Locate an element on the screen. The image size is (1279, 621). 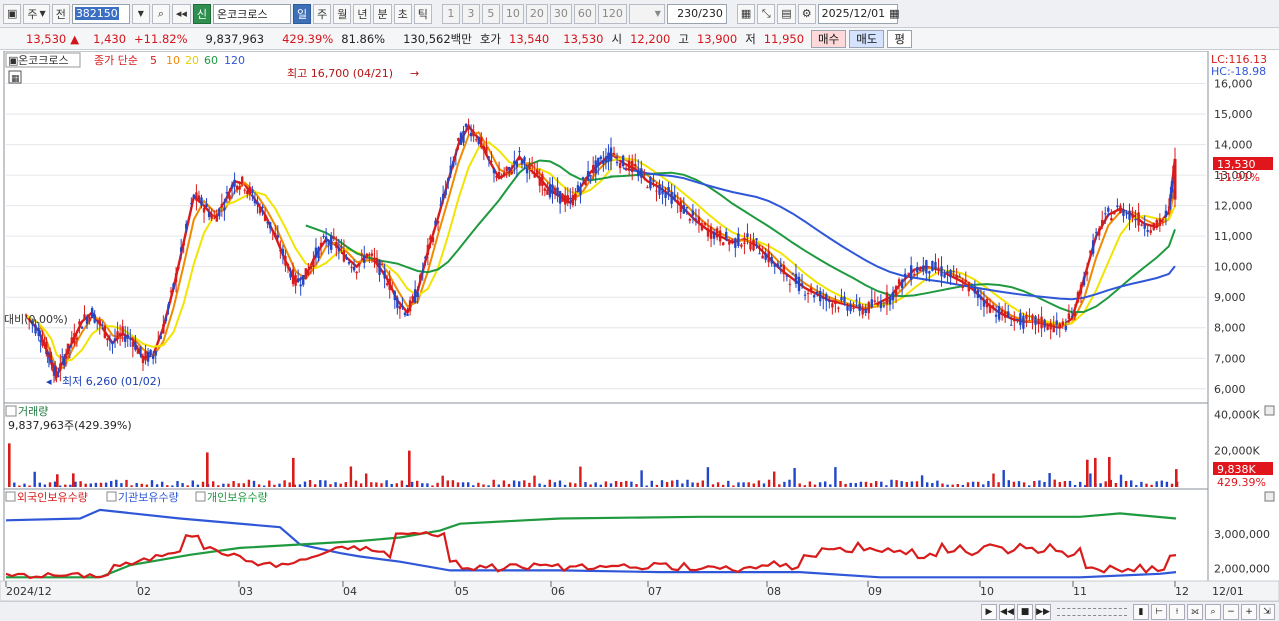
calc-icon is located at coordinates (15, 77).